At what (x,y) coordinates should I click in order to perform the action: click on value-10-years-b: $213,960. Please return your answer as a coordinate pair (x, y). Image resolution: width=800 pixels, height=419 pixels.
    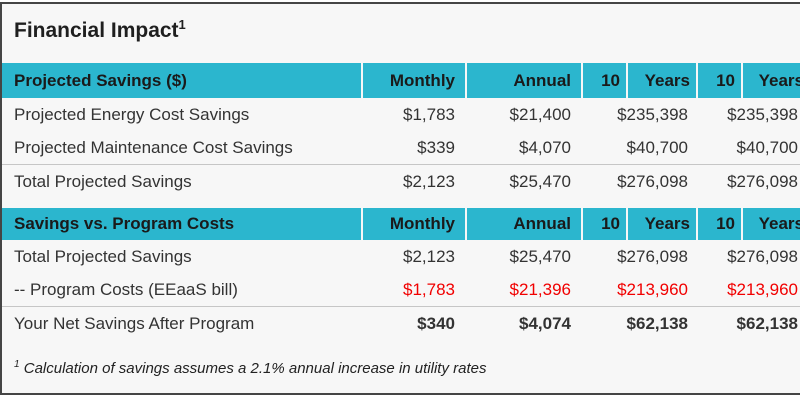
    Looking at the image, I should click on (762, 289).